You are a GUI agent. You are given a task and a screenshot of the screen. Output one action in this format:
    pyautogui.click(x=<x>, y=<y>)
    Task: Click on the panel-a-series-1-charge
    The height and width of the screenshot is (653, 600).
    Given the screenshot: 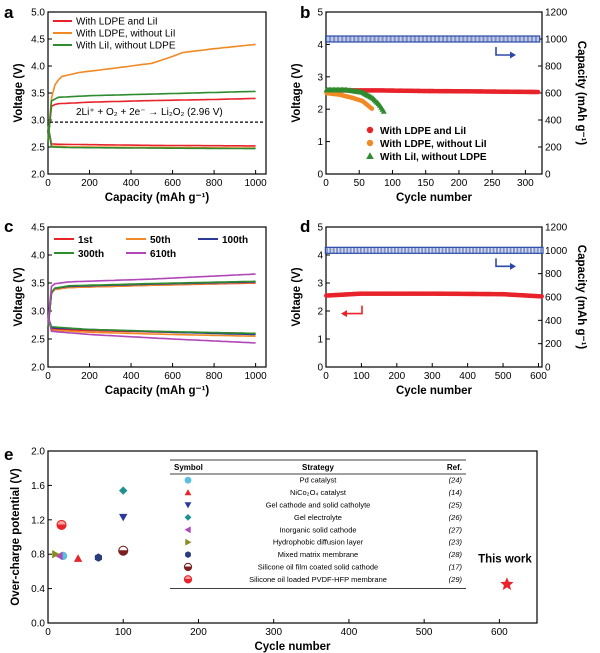 What is the action you would take?
    pyautogui.click(x=151, y=92)
    